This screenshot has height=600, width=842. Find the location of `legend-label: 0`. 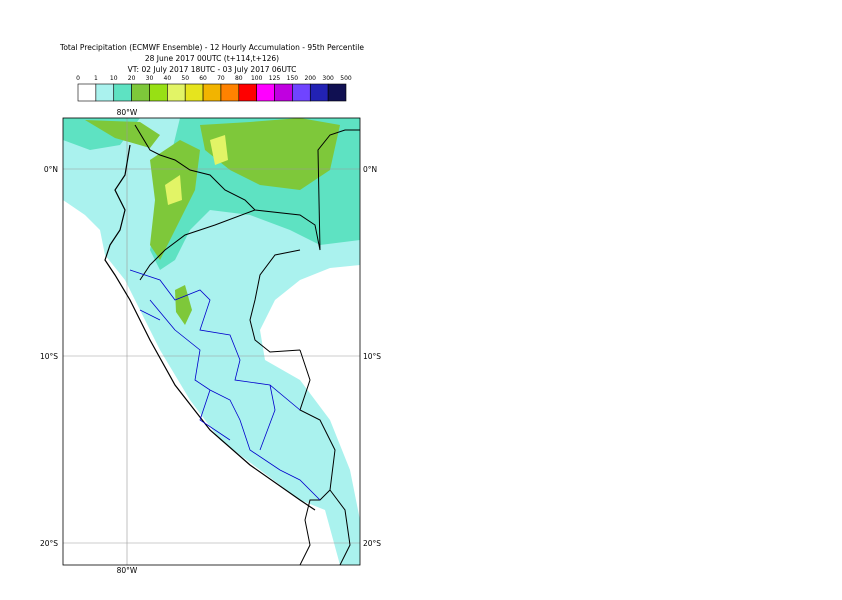

legend-label: 0 is located at coordinates (78, 78).